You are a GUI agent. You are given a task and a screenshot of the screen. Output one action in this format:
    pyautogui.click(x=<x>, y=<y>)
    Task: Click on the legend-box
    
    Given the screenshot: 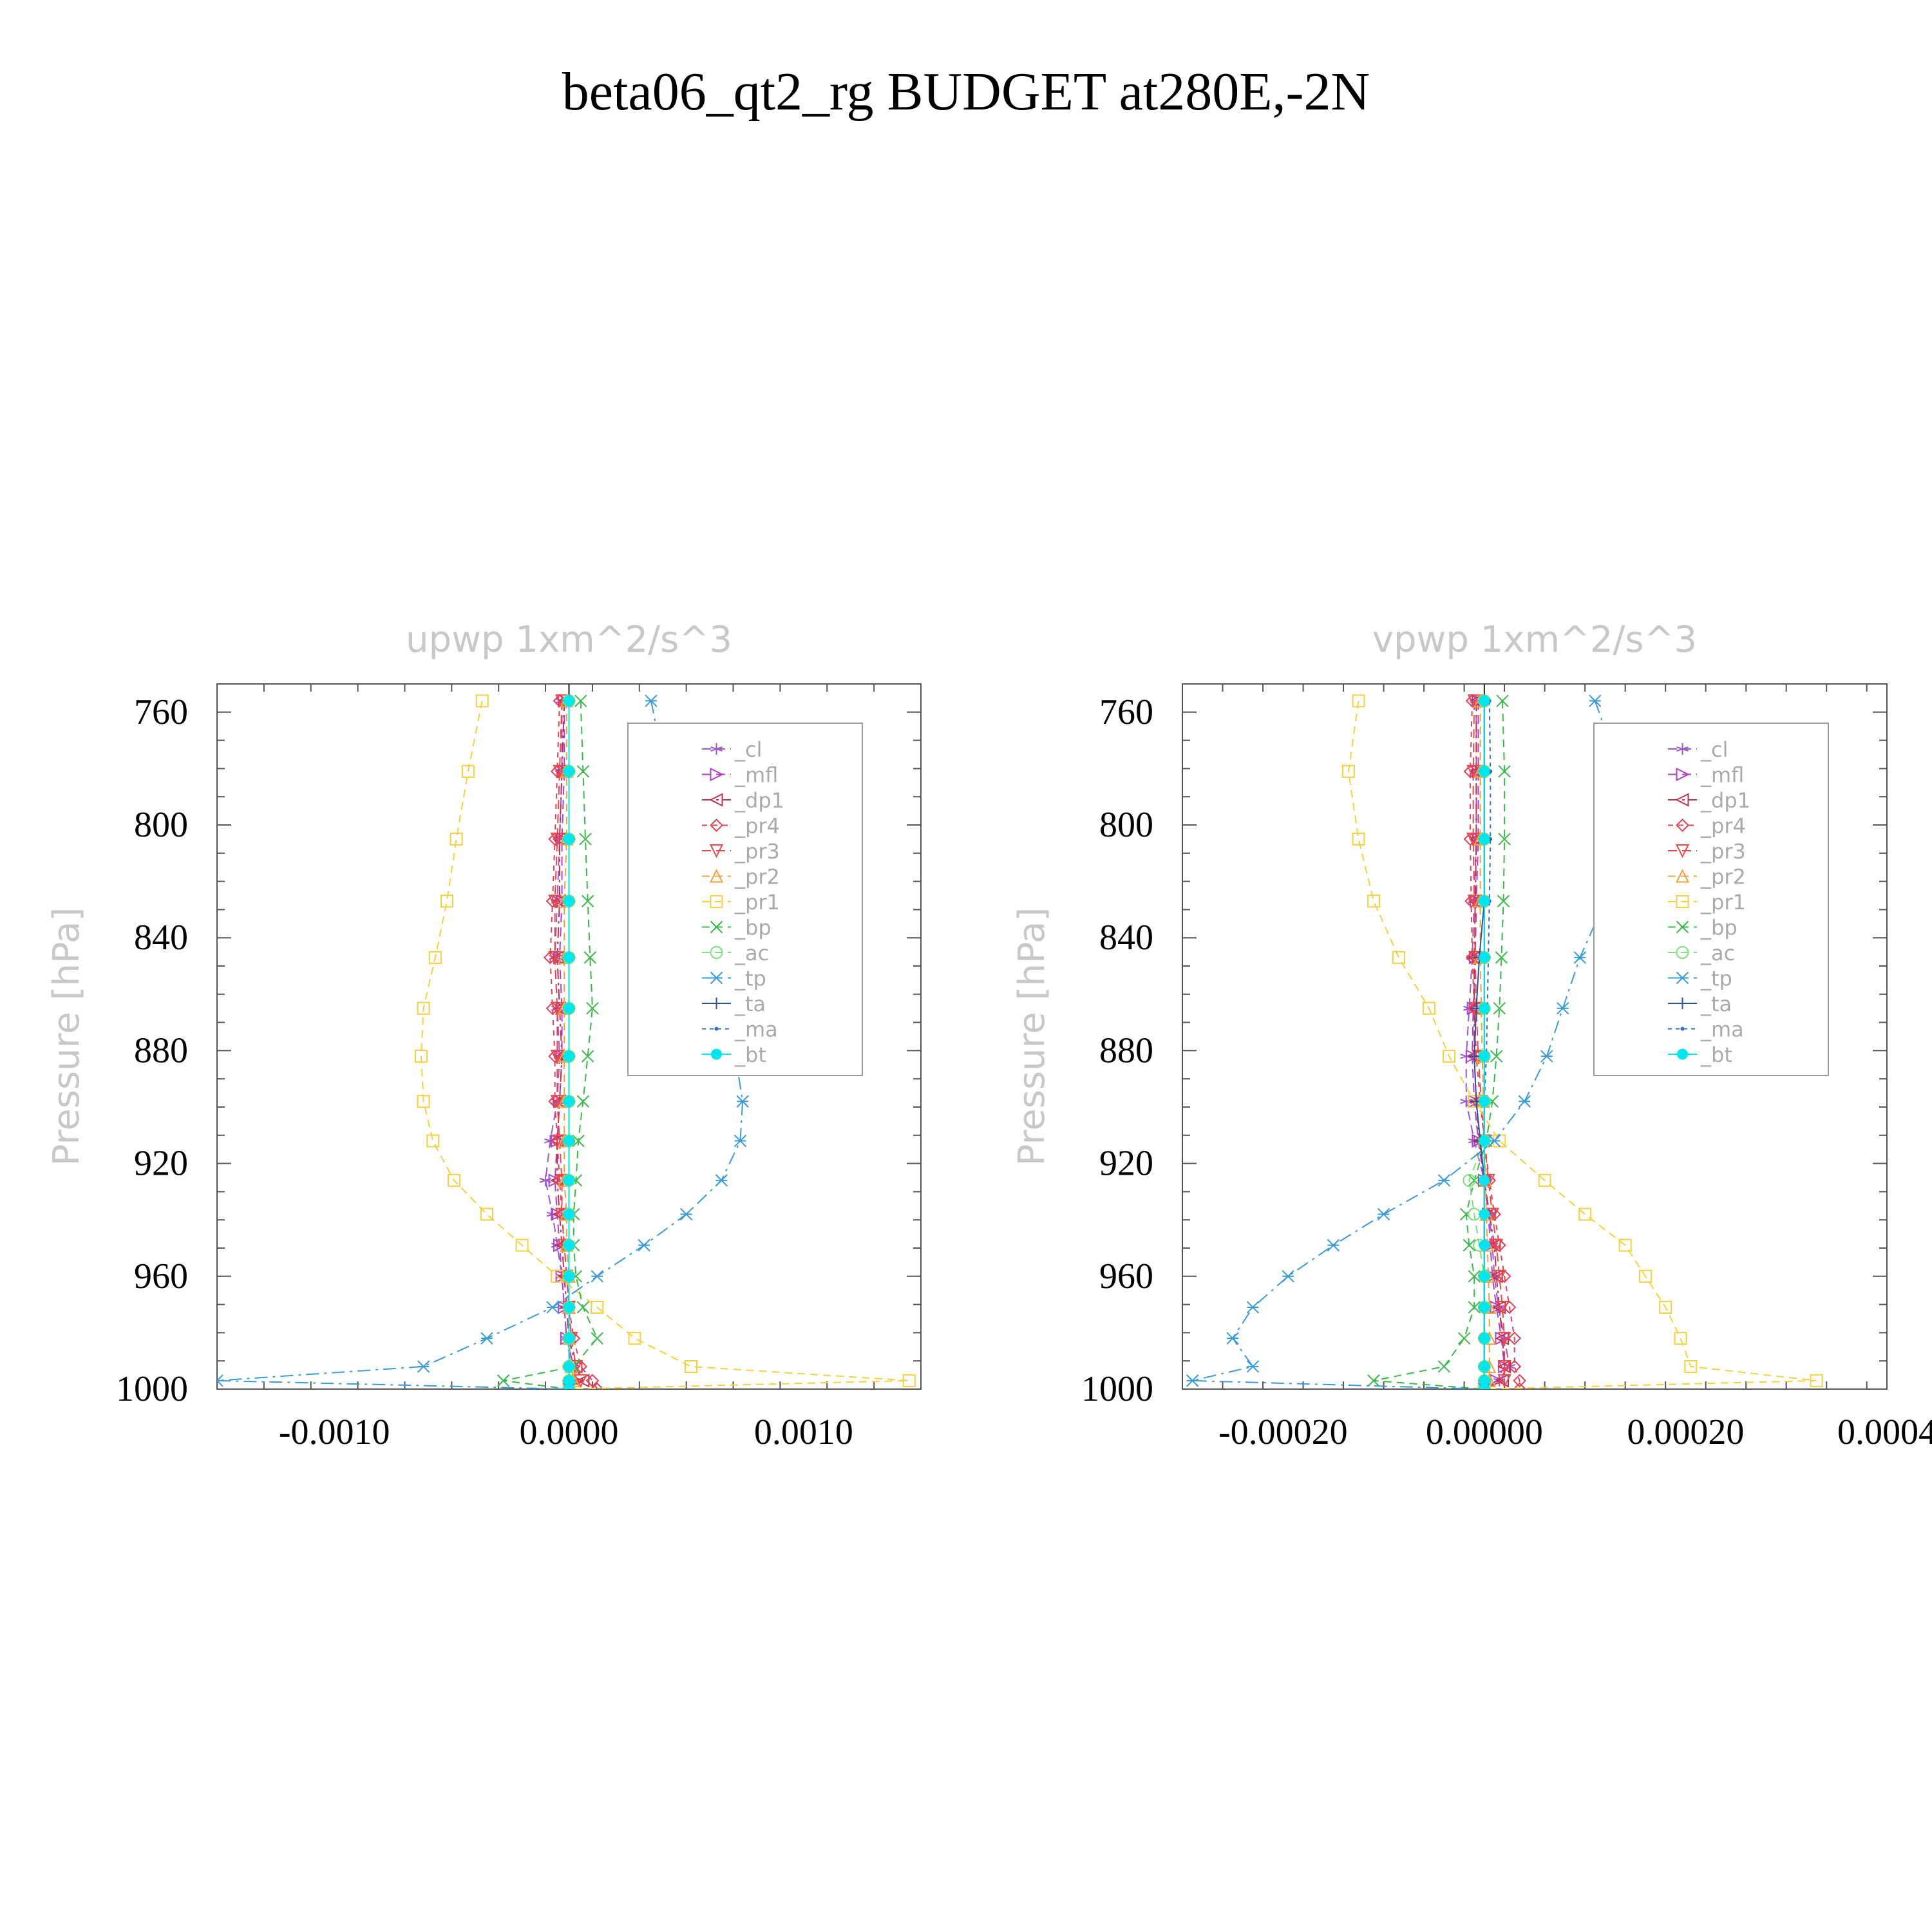 What is the action you would take?
    pyautogui.click(x=1711, y=900)
    